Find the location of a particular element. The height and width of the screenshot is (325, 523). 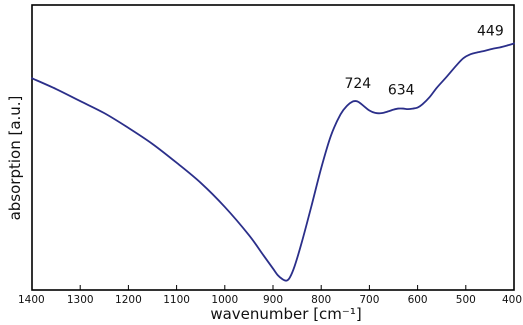

x-tick-label-400: 400 is located at coordinates (512, 300).